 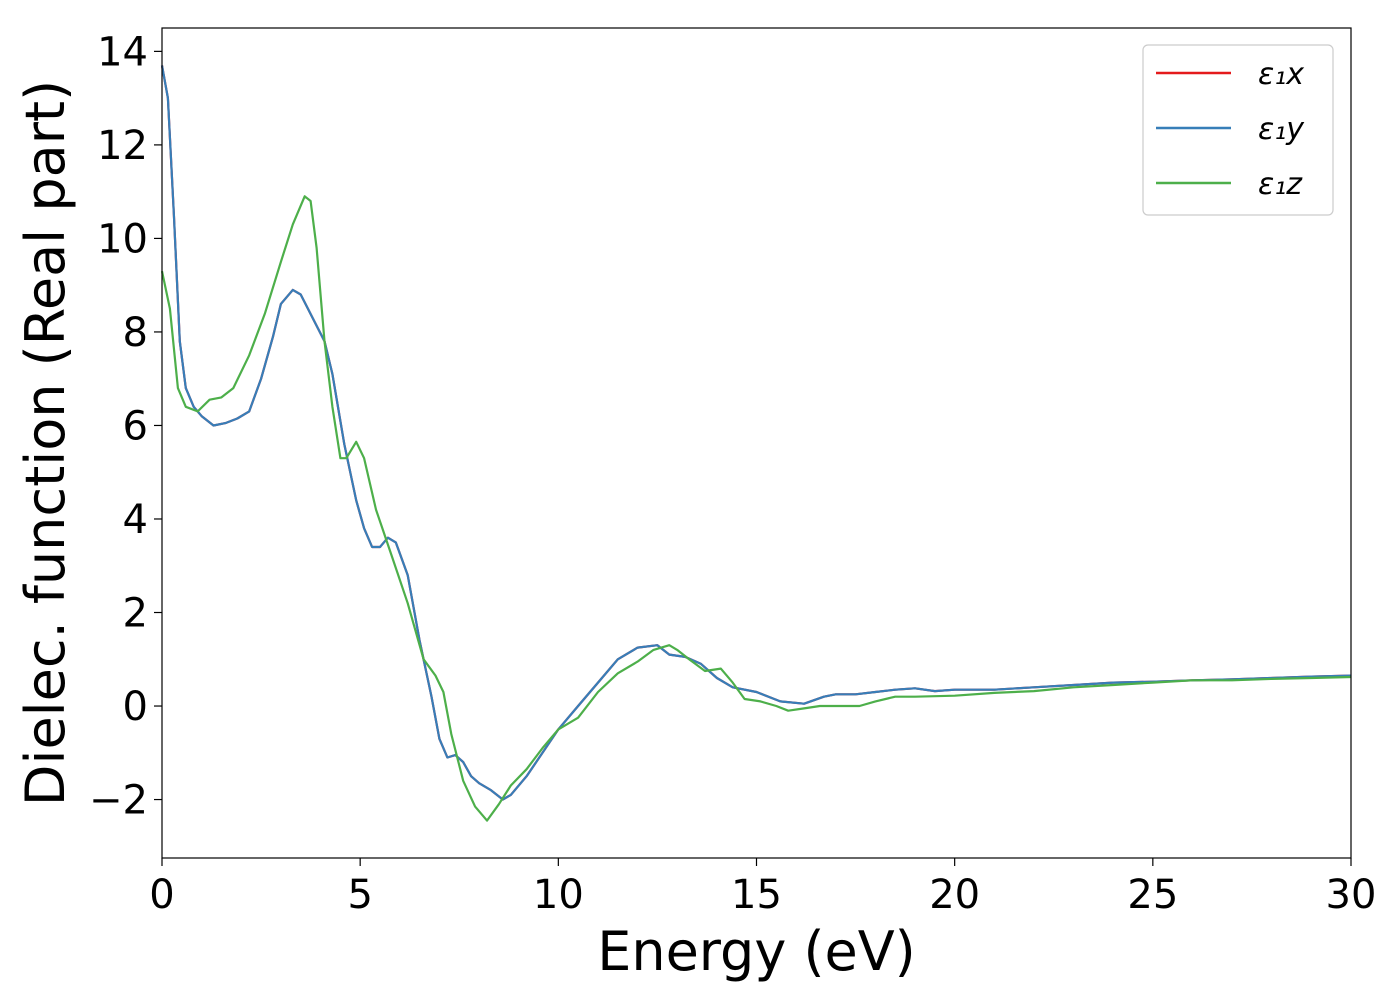 What do you see at coordinates (1281, 129) in the screenshot?
I see `legend-label: ε₁y` at bounding box center [1281, 129].